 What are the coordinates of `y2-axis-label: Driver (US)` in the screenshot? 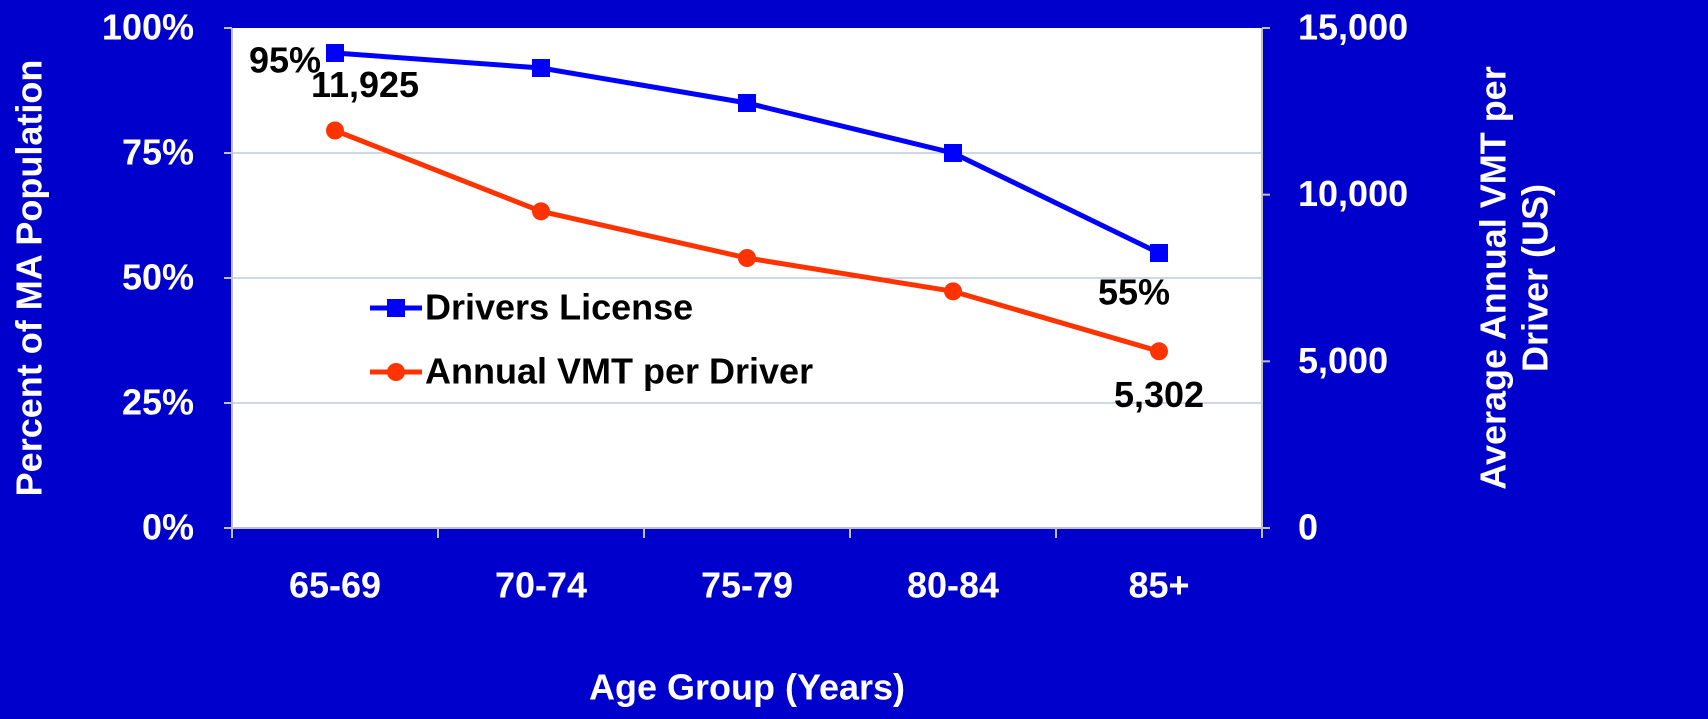 It's located at (1535, 278).